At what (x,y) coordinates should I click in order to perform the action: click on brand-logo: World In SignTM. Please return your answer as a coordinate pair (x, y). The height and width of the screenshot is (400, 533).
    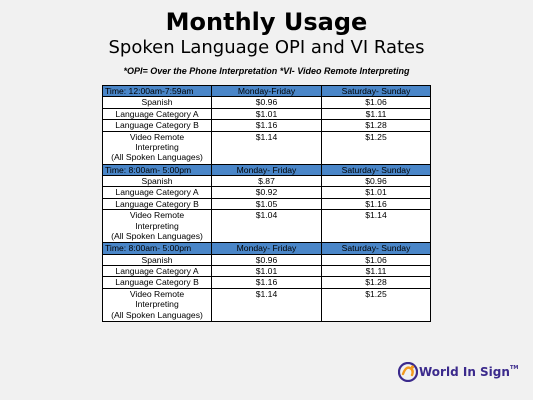
    Looking at the image, I should click on (458, 373).